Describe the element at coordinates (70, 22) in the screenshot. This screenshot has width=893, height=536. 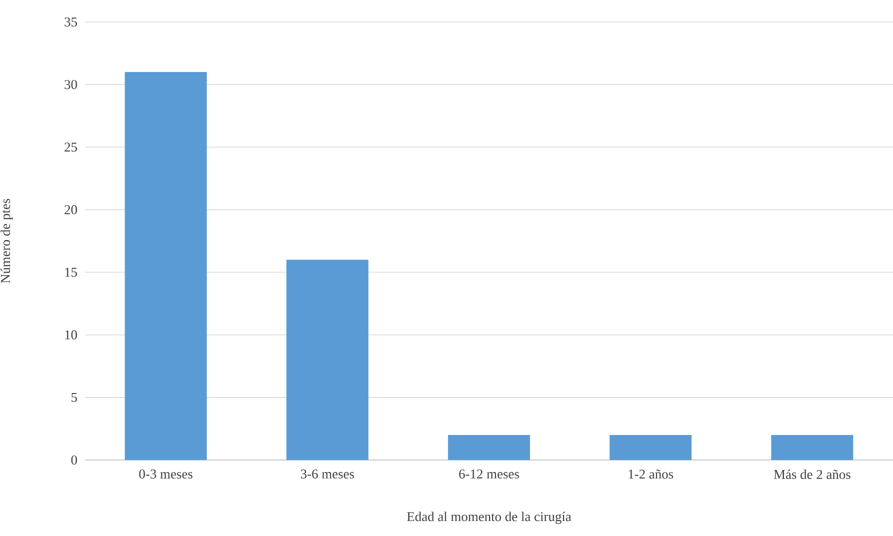
I see `y-tick-label: 35` at that location.